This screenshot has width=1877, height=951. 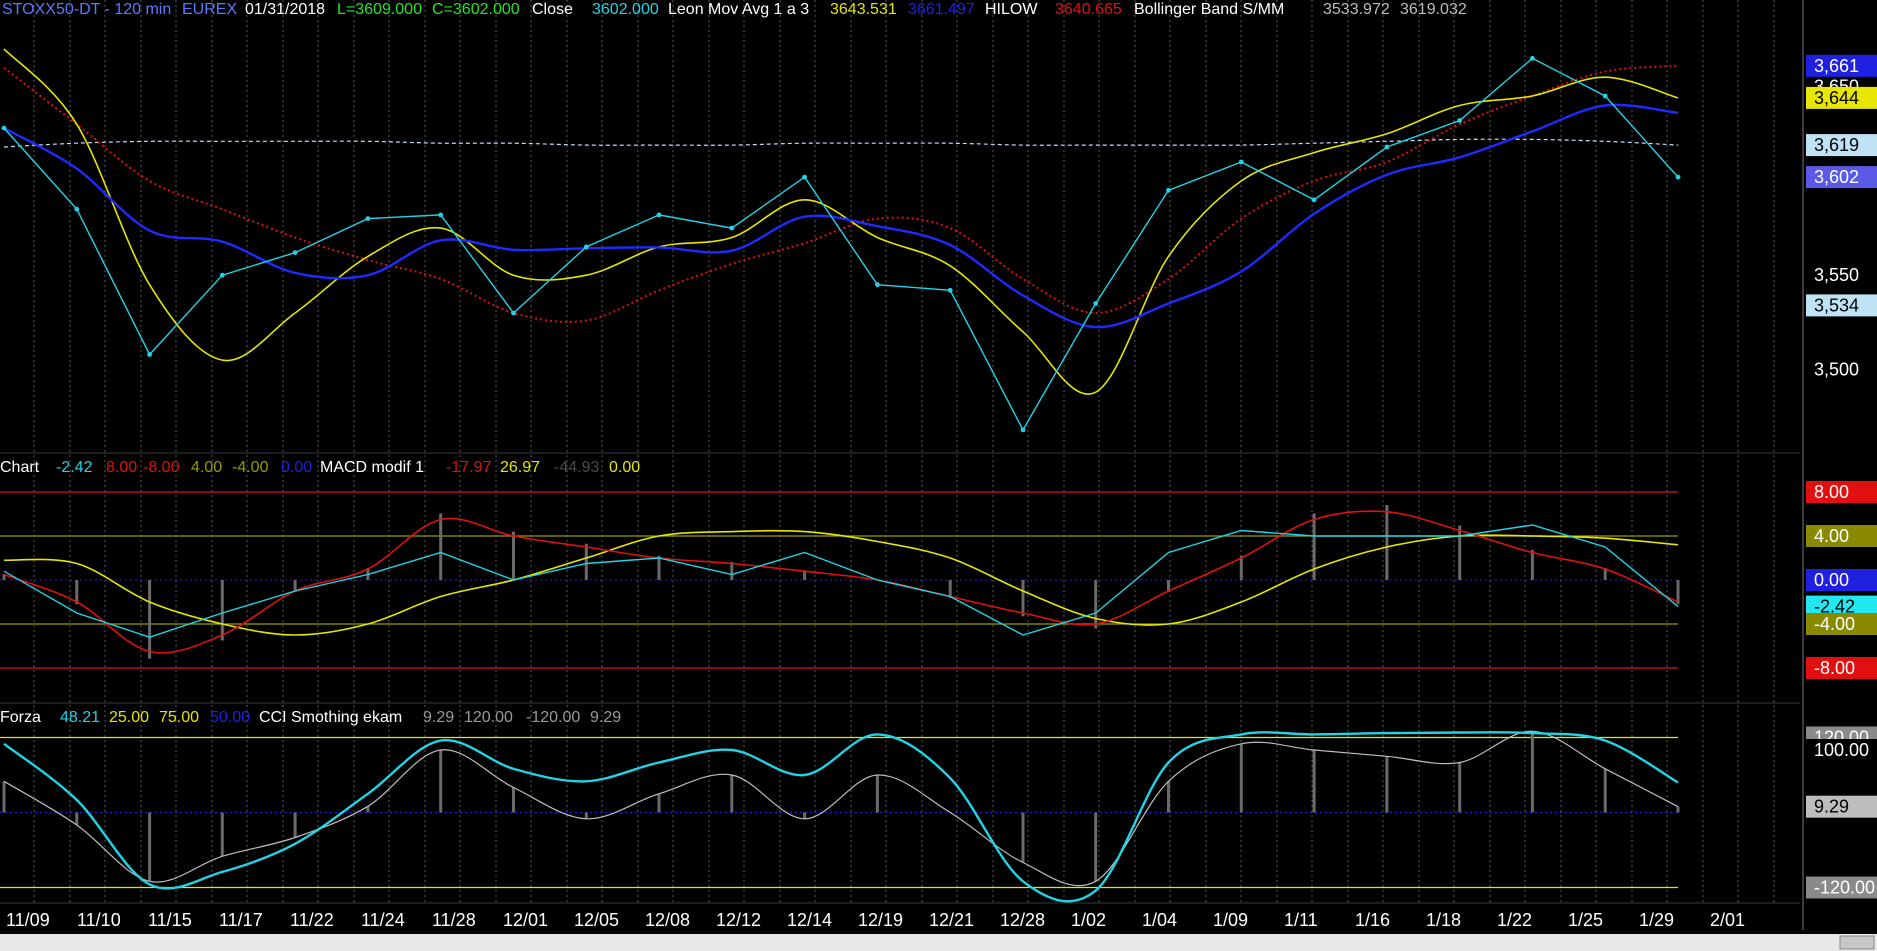 What do you see at coordinates (941, 9) in the screenshot?
I see `header-leon-v2: 3661.497` at bounding box center [941, 9].